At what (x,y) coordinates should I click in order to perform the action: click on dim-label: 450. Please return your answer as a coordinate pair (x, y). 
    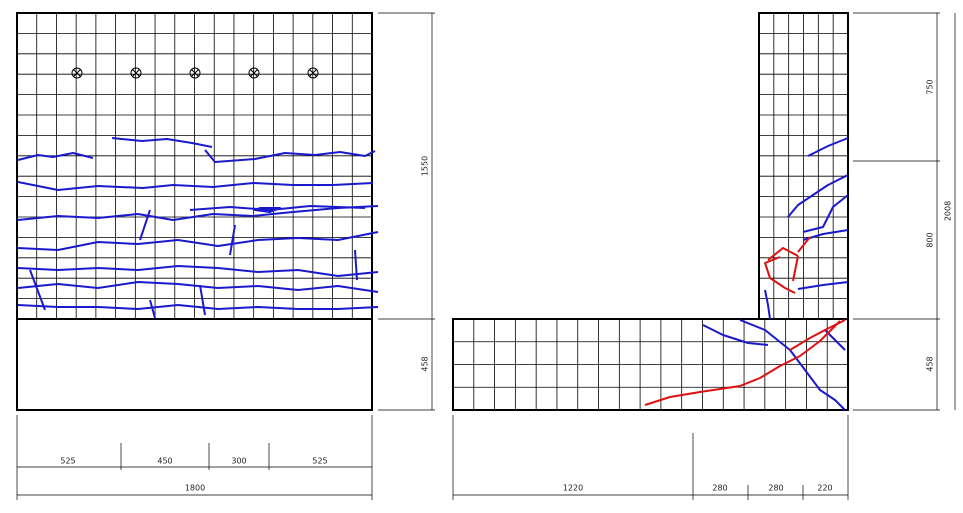
    Looking at the image, I should click on (164, 461).